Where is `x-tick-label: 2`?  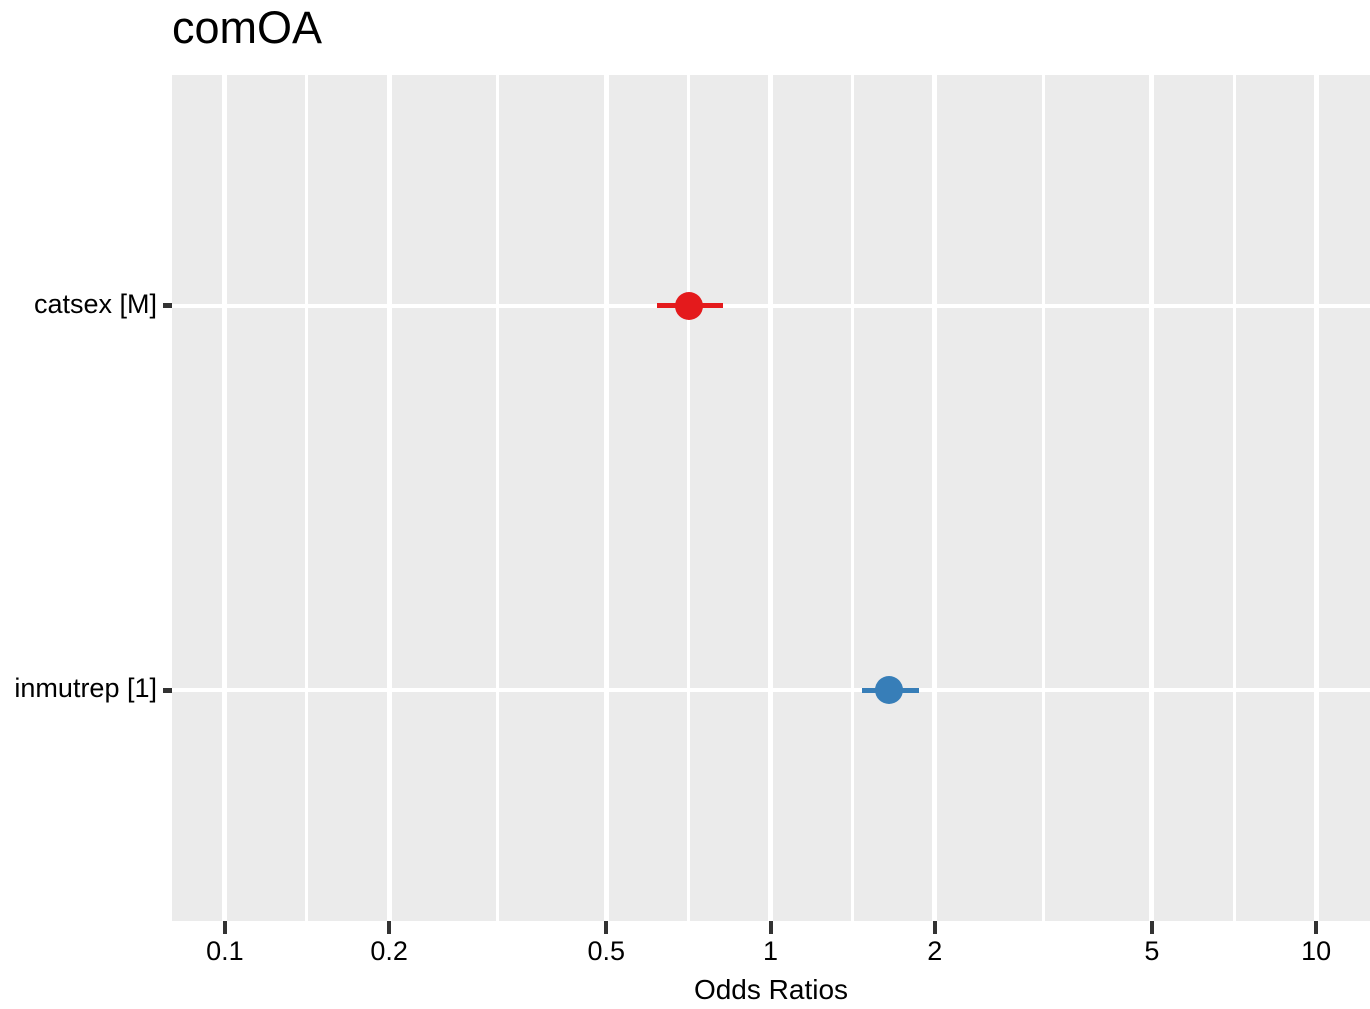
x-tick-label: 2 is located at coordinates (935, 951).